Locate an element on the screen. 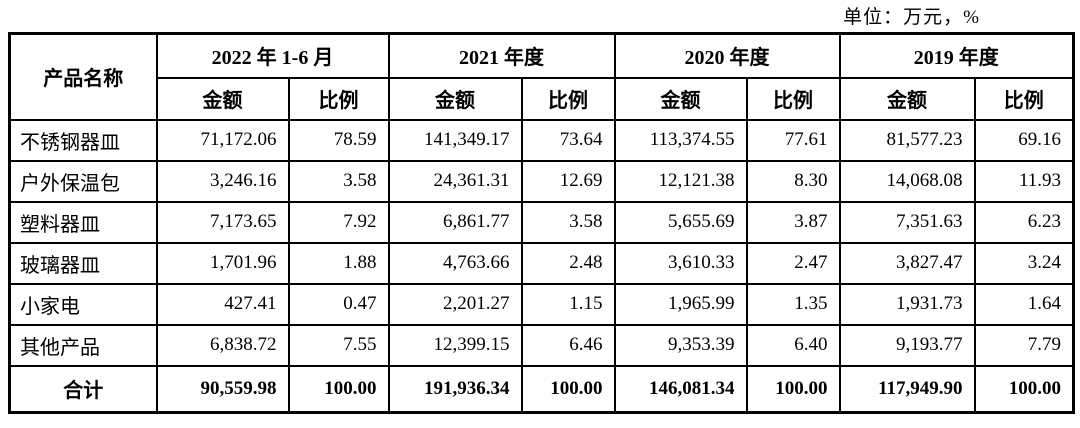 The image size is (1080, 428). ratio-cell: 78.59 is located at coordinates (338, 140).